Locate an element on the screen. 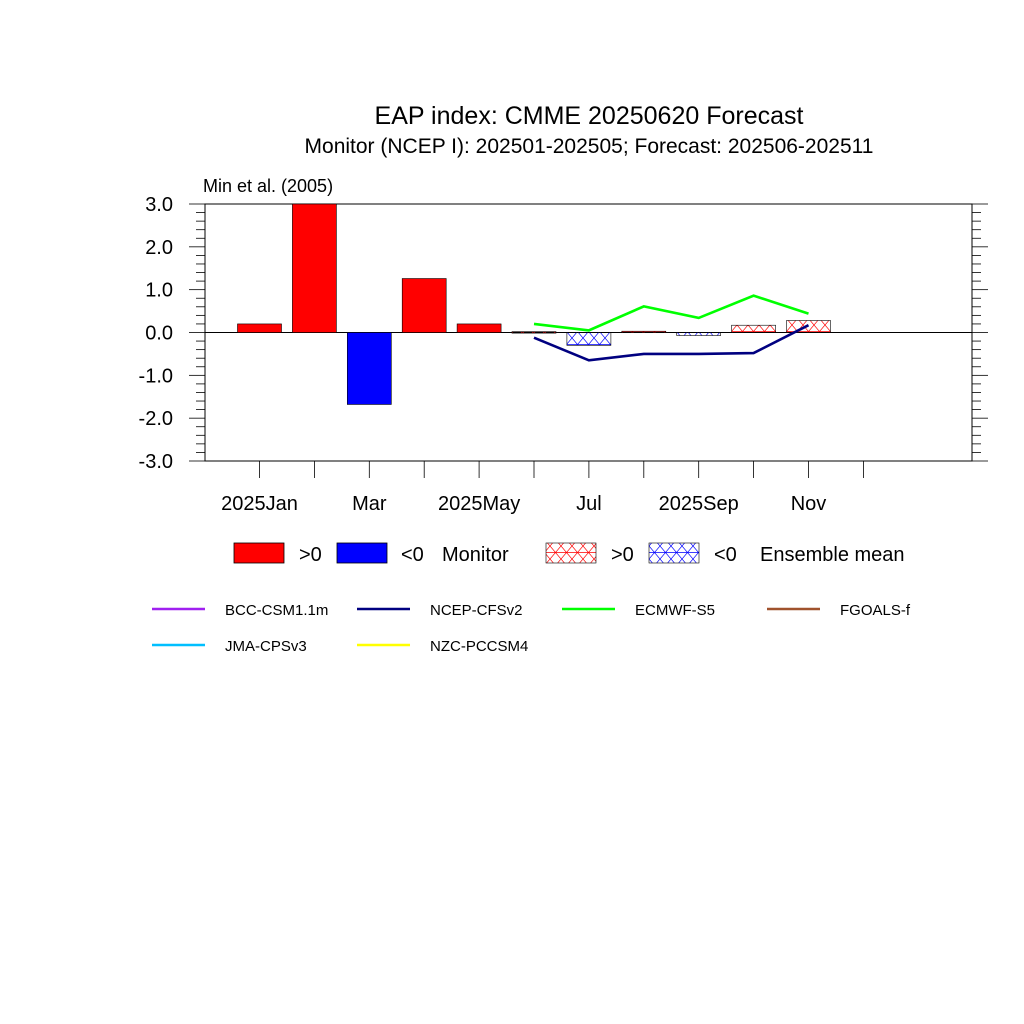  model-lines is located at coordinates (671, 328).